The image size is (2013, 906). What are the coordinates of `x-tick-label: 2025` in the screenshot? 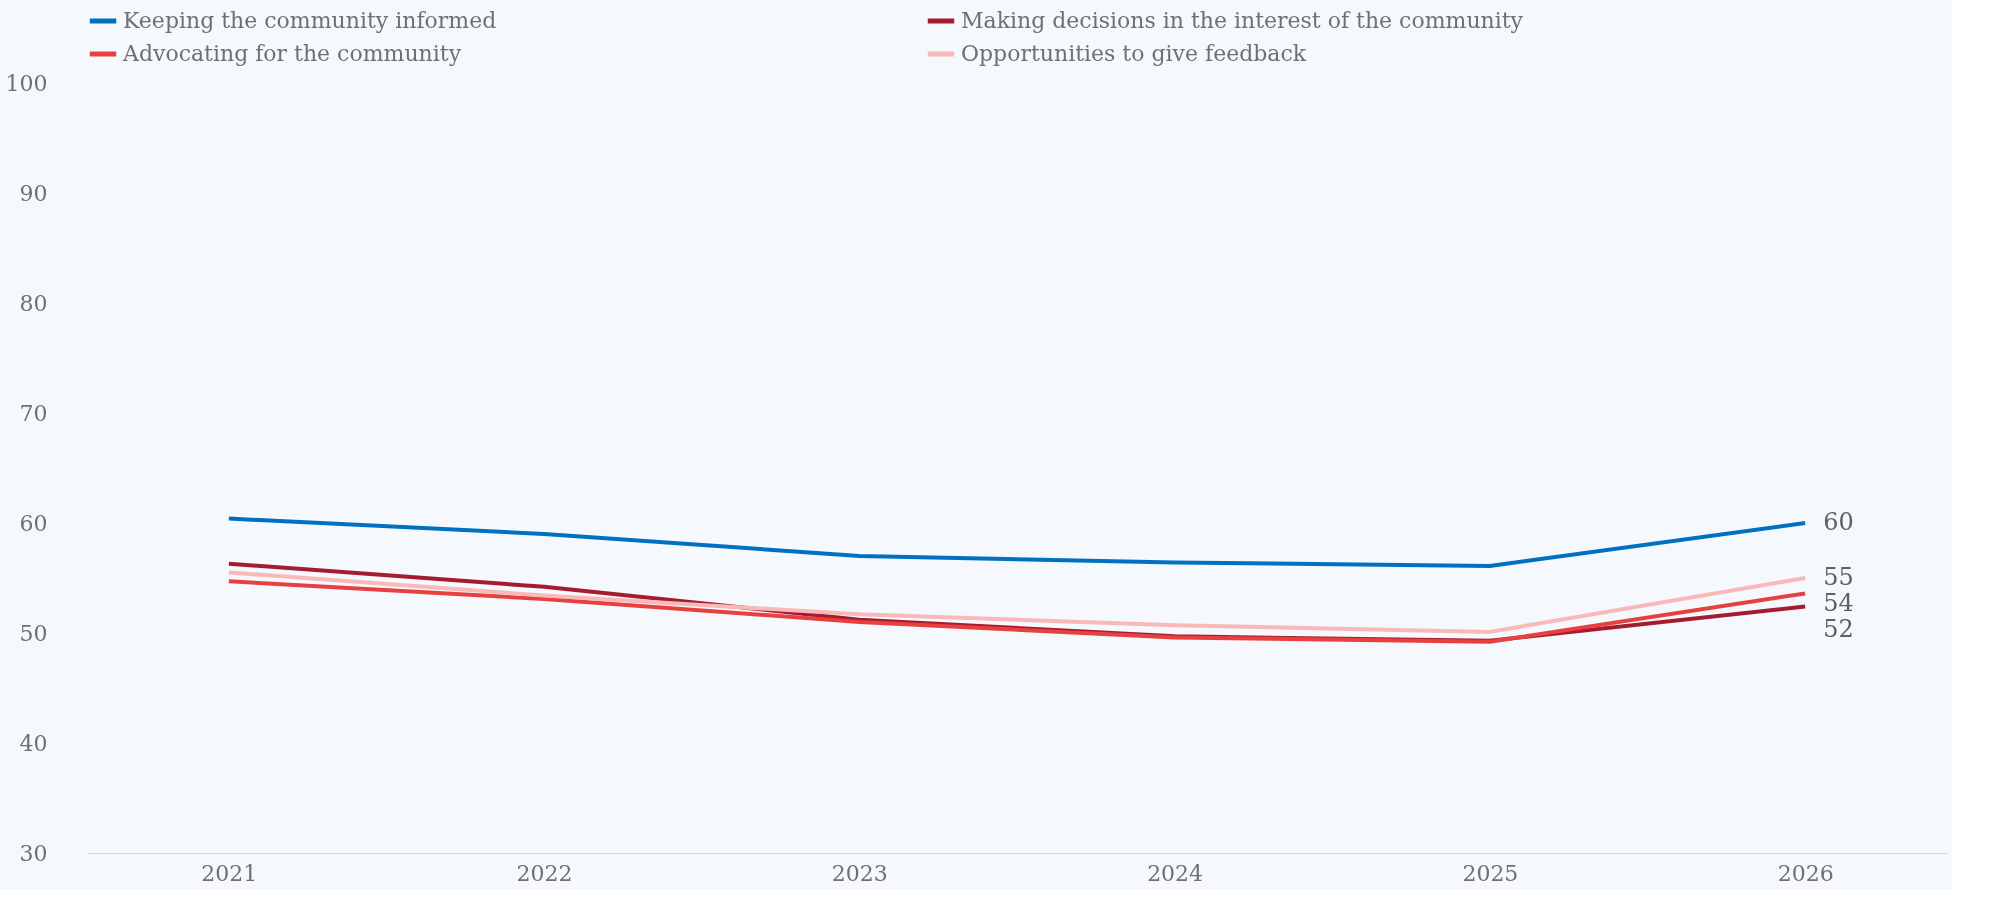 It's located at (1490, 873).